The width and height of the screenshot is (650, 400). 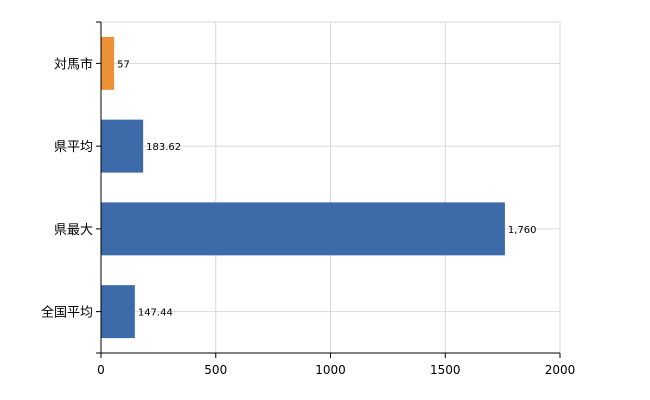 What do you see at coordinates (215, 370) in the screenshot?
I see `x-tick-label: 500` at bounding box center [215, 370].